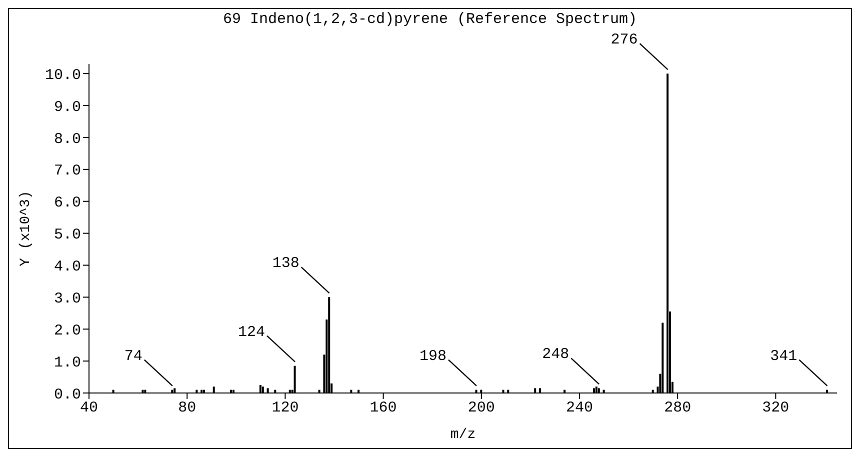 The height and width of the screenshot is (449, 858). I want to click on y-axis-title: Y (x10^3), so click(26, 228).